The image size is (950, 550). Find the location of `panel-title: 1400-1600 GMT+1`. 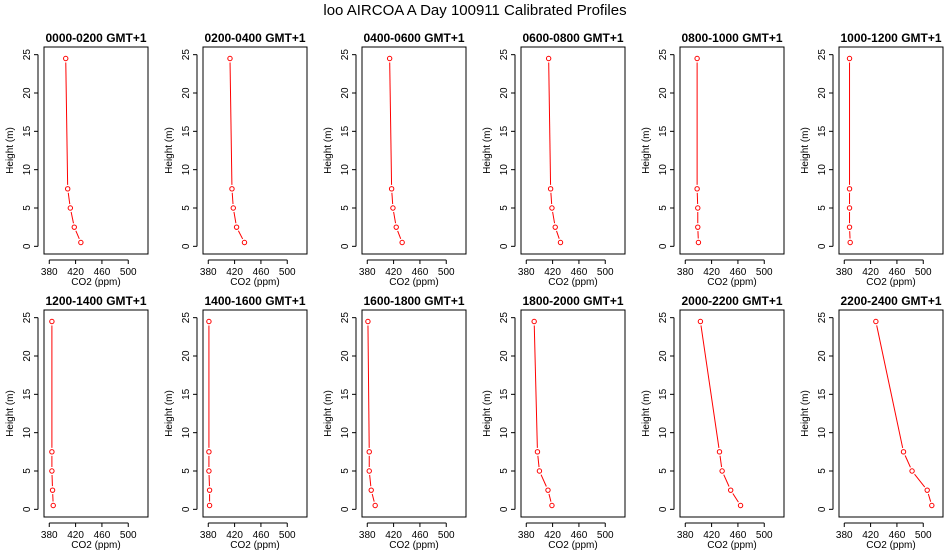

panel-title: 1400-1600 GMT+1 is located at coordinates (254, 301).